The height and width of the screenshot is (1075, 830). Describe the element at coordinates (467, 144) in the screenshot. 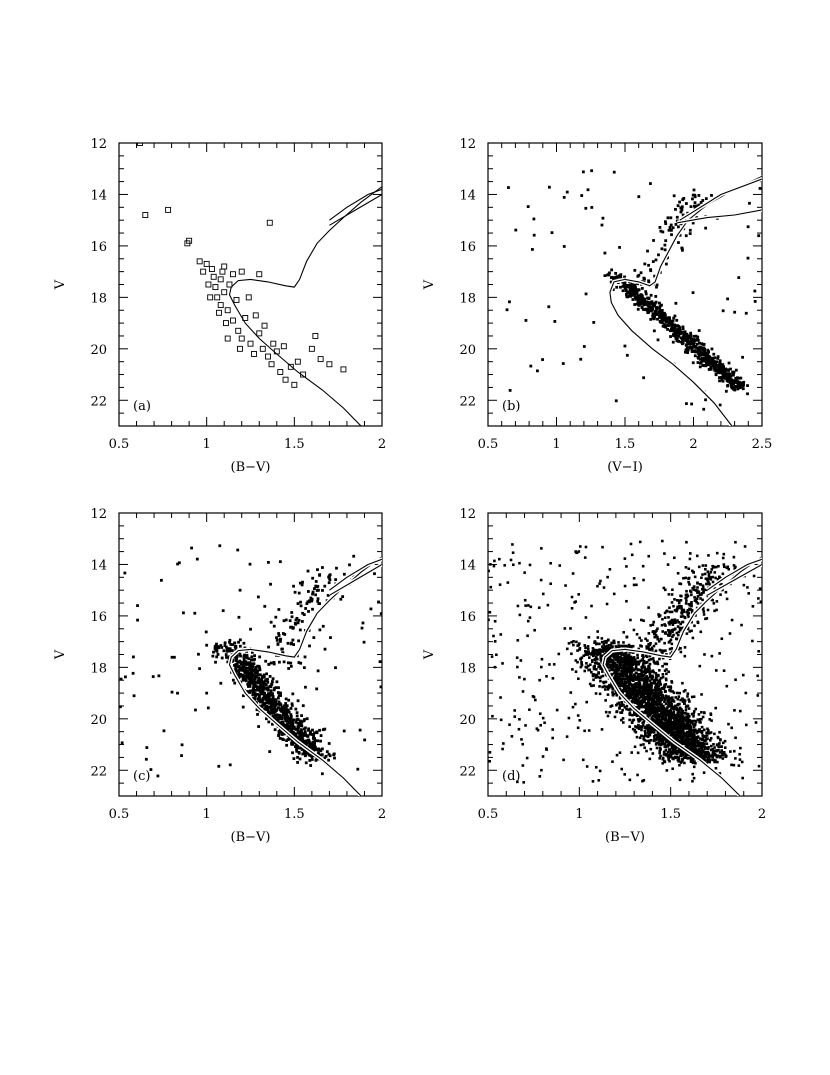

I see `y-tick-label: 12` at that location.